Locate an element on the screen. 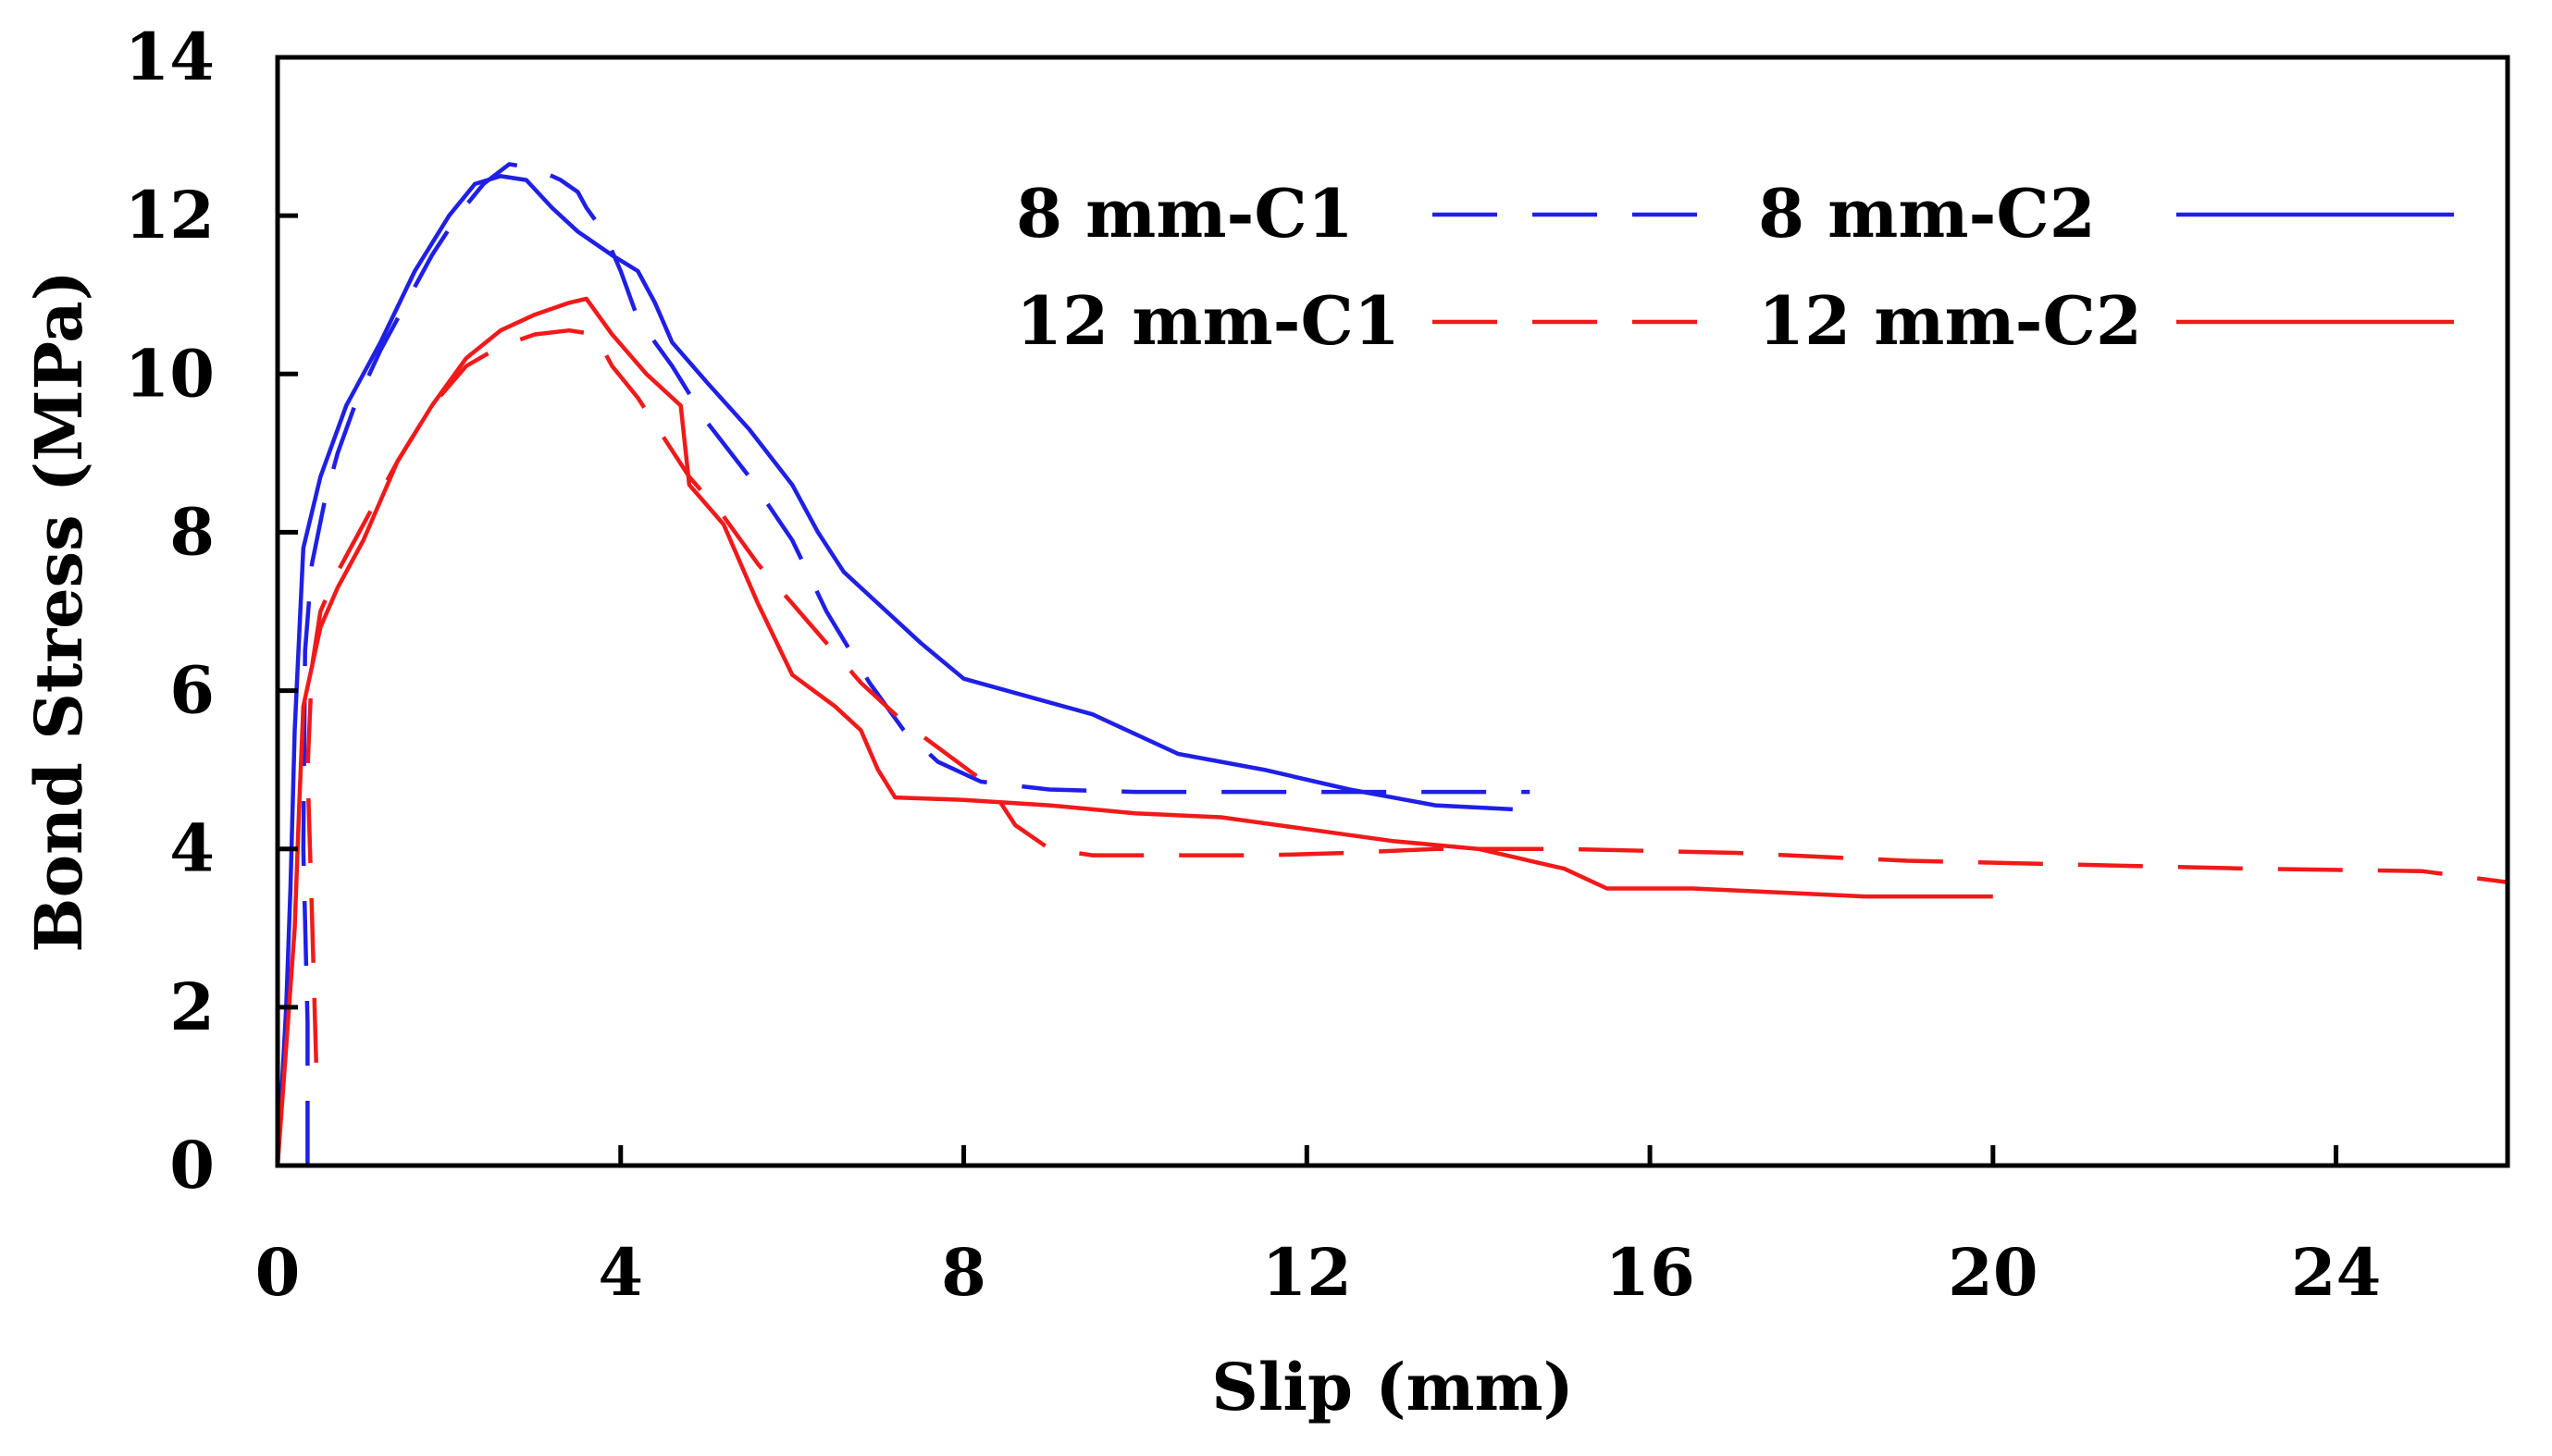 The height and width of the screenshot is (1456, 2552). legend-label-12-mm-c1: 12 mm-C1 is located at coordinates (1208, 320).